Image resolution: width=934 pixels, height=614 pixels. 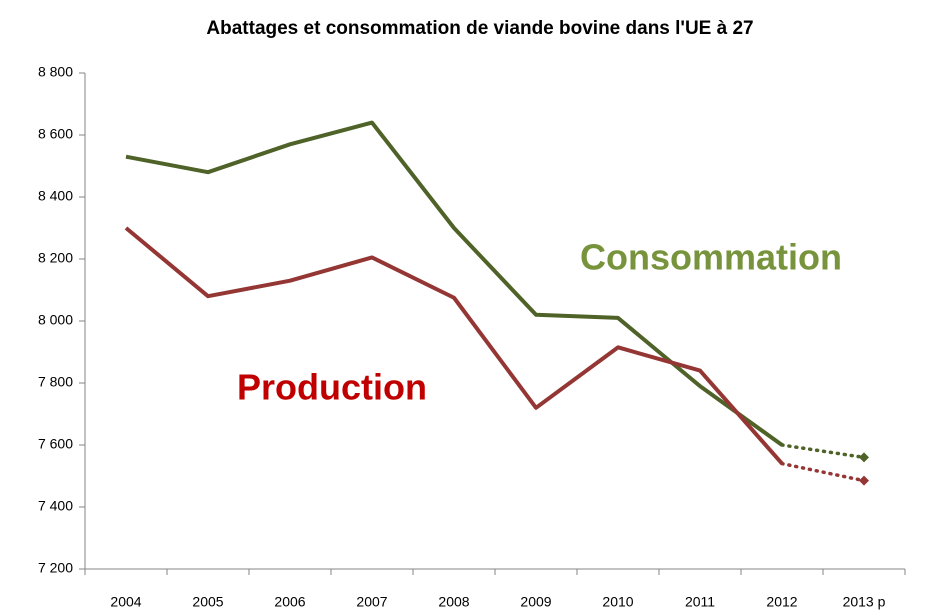 I want to click on y-tick-label: 8 800, so click(x=55, y=72).